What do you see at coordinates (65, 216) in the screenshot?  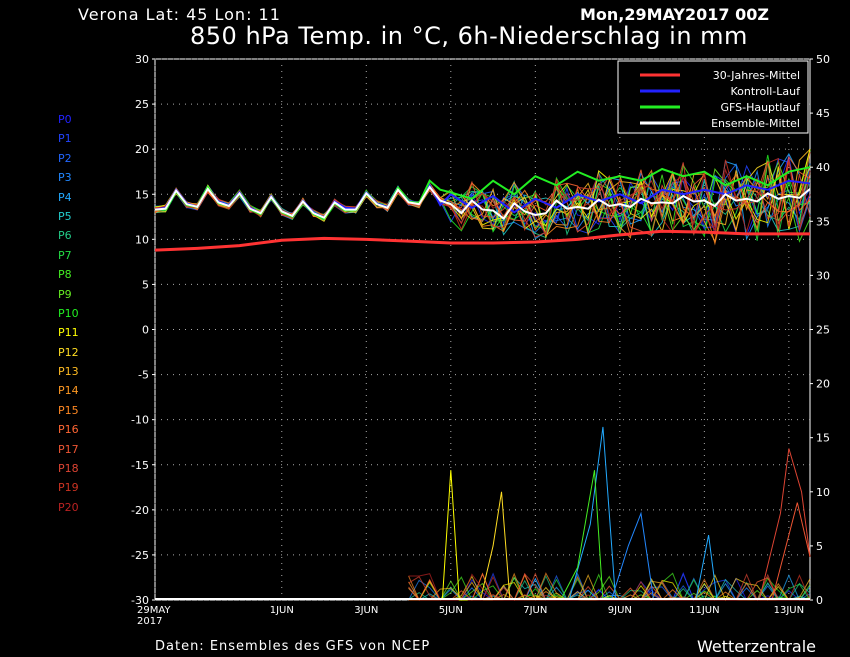 I see `member-label: P5` at bounding box center [65, 216].